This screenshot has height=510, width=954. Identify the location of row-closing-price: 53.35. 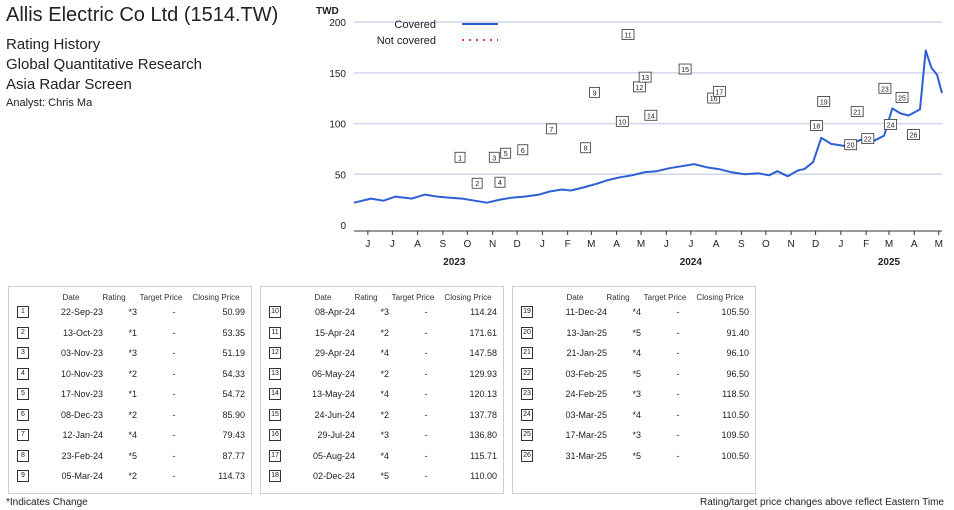
(233, 332).